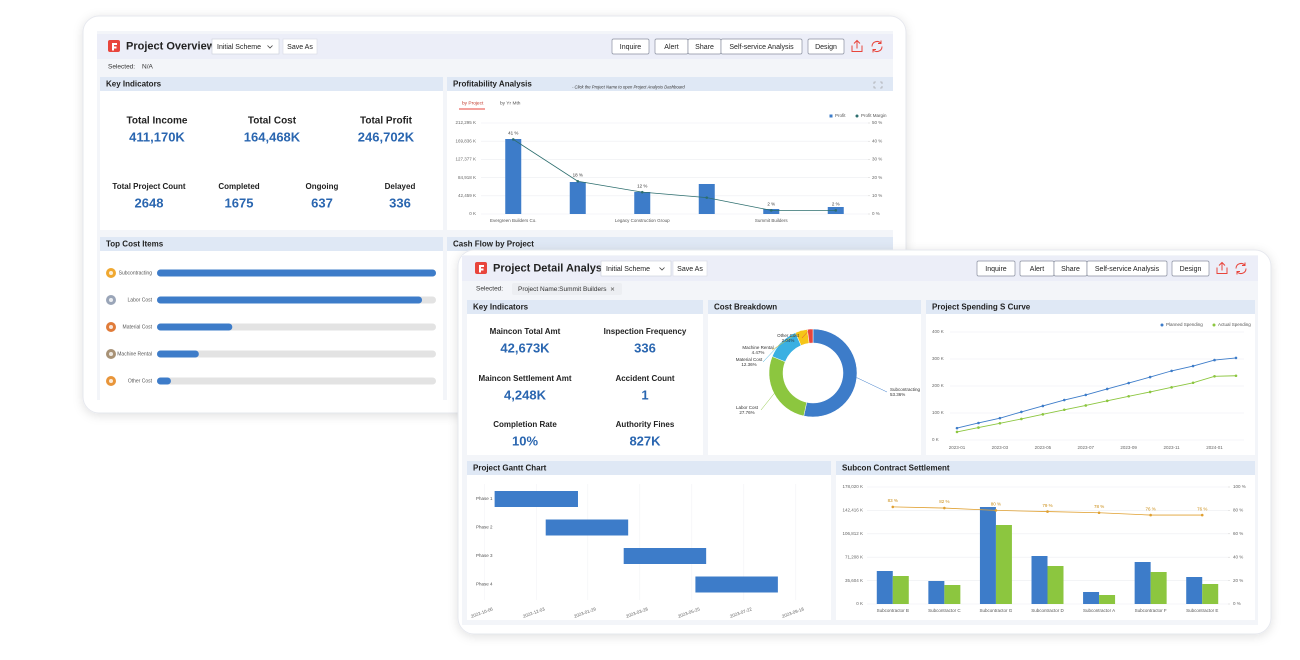 The image size is (1300, 660). Describe the element at coordinates (510, 103) in the screenshot. I see `tab: by Yr Mth` at that location.